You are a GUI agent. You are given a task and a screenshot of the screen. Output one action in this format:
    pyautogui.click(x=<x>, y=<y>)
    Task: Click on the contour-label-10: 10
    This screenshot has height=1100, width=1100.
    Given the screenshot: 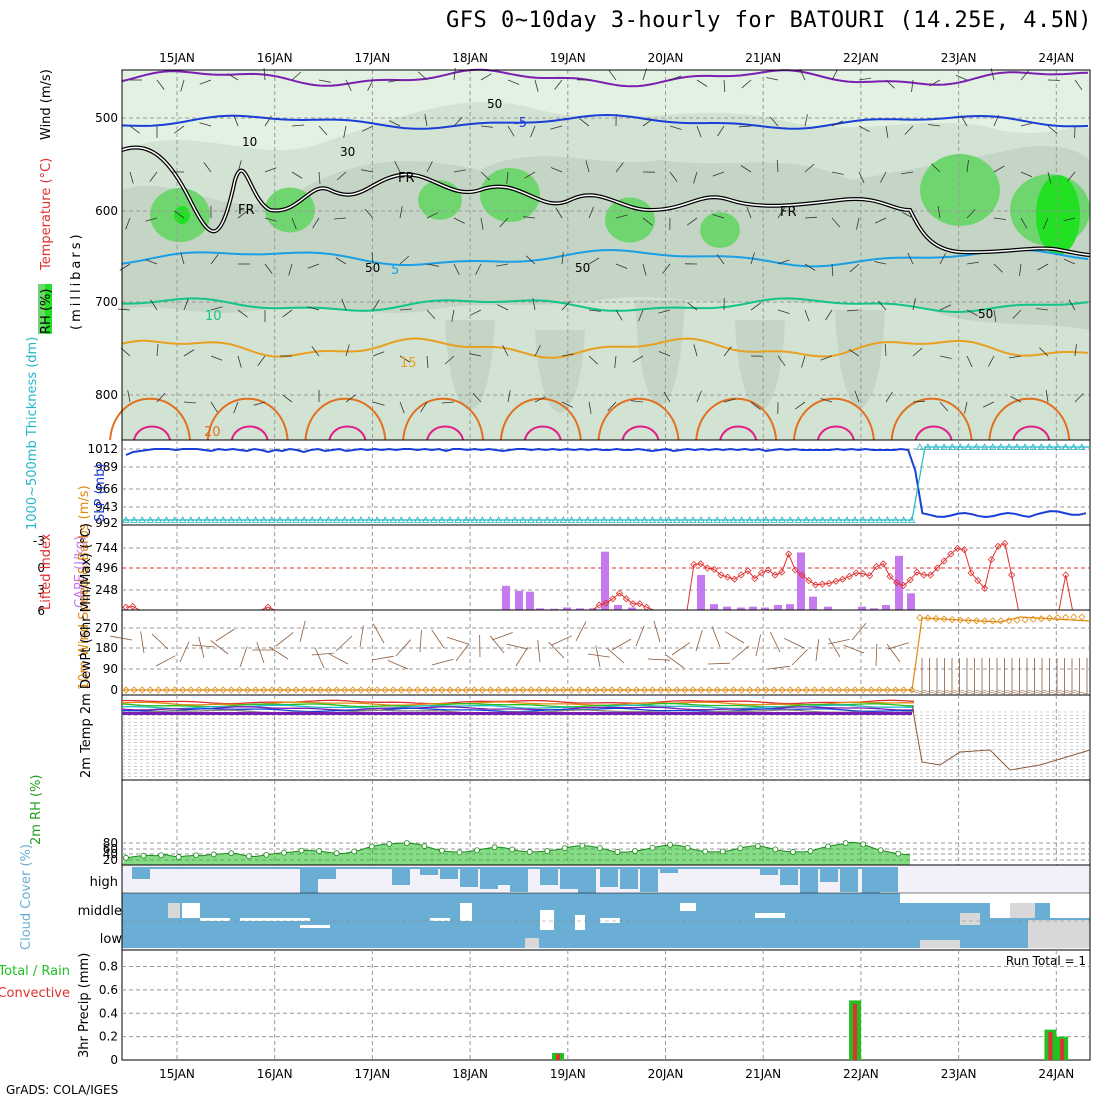 What is the action you would take?
    pyautogui.click(x=213, y=316)
    